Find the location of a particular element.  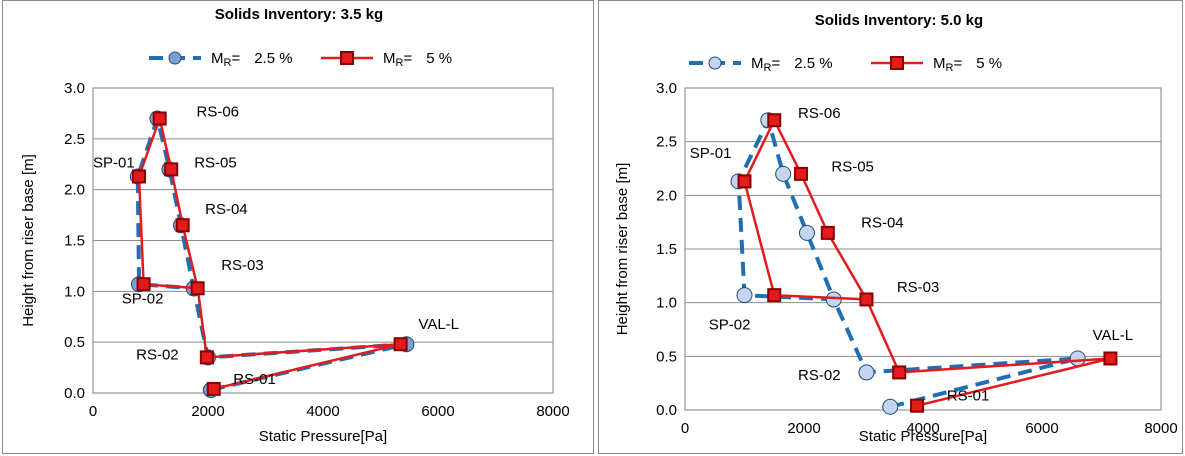

chart-title: Solids Inventory: 3.5 kg is located at coordinates (299, 14).